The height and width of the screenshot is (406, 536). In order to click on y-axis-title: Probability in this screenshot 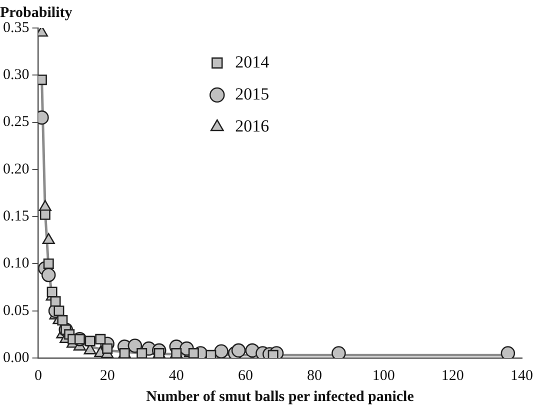, I will do `click(36, 12)`.